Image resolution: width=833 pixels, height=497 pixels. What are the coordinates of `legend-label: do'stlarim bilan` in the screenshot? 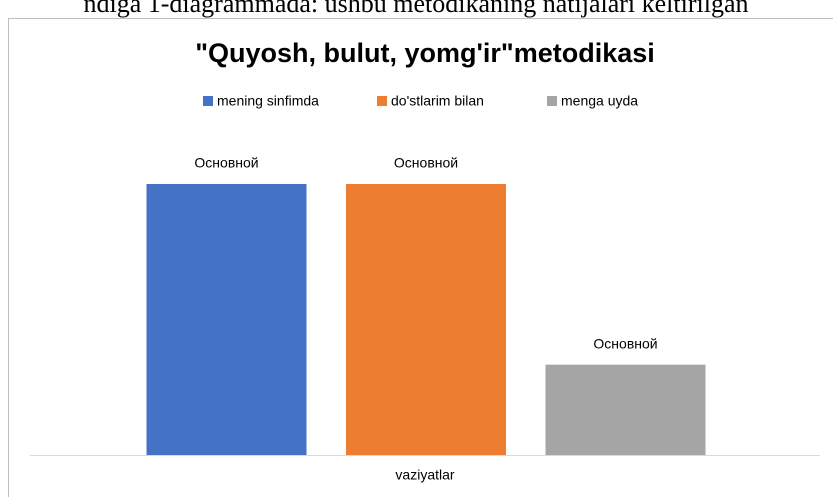 It's located at (437, 101).